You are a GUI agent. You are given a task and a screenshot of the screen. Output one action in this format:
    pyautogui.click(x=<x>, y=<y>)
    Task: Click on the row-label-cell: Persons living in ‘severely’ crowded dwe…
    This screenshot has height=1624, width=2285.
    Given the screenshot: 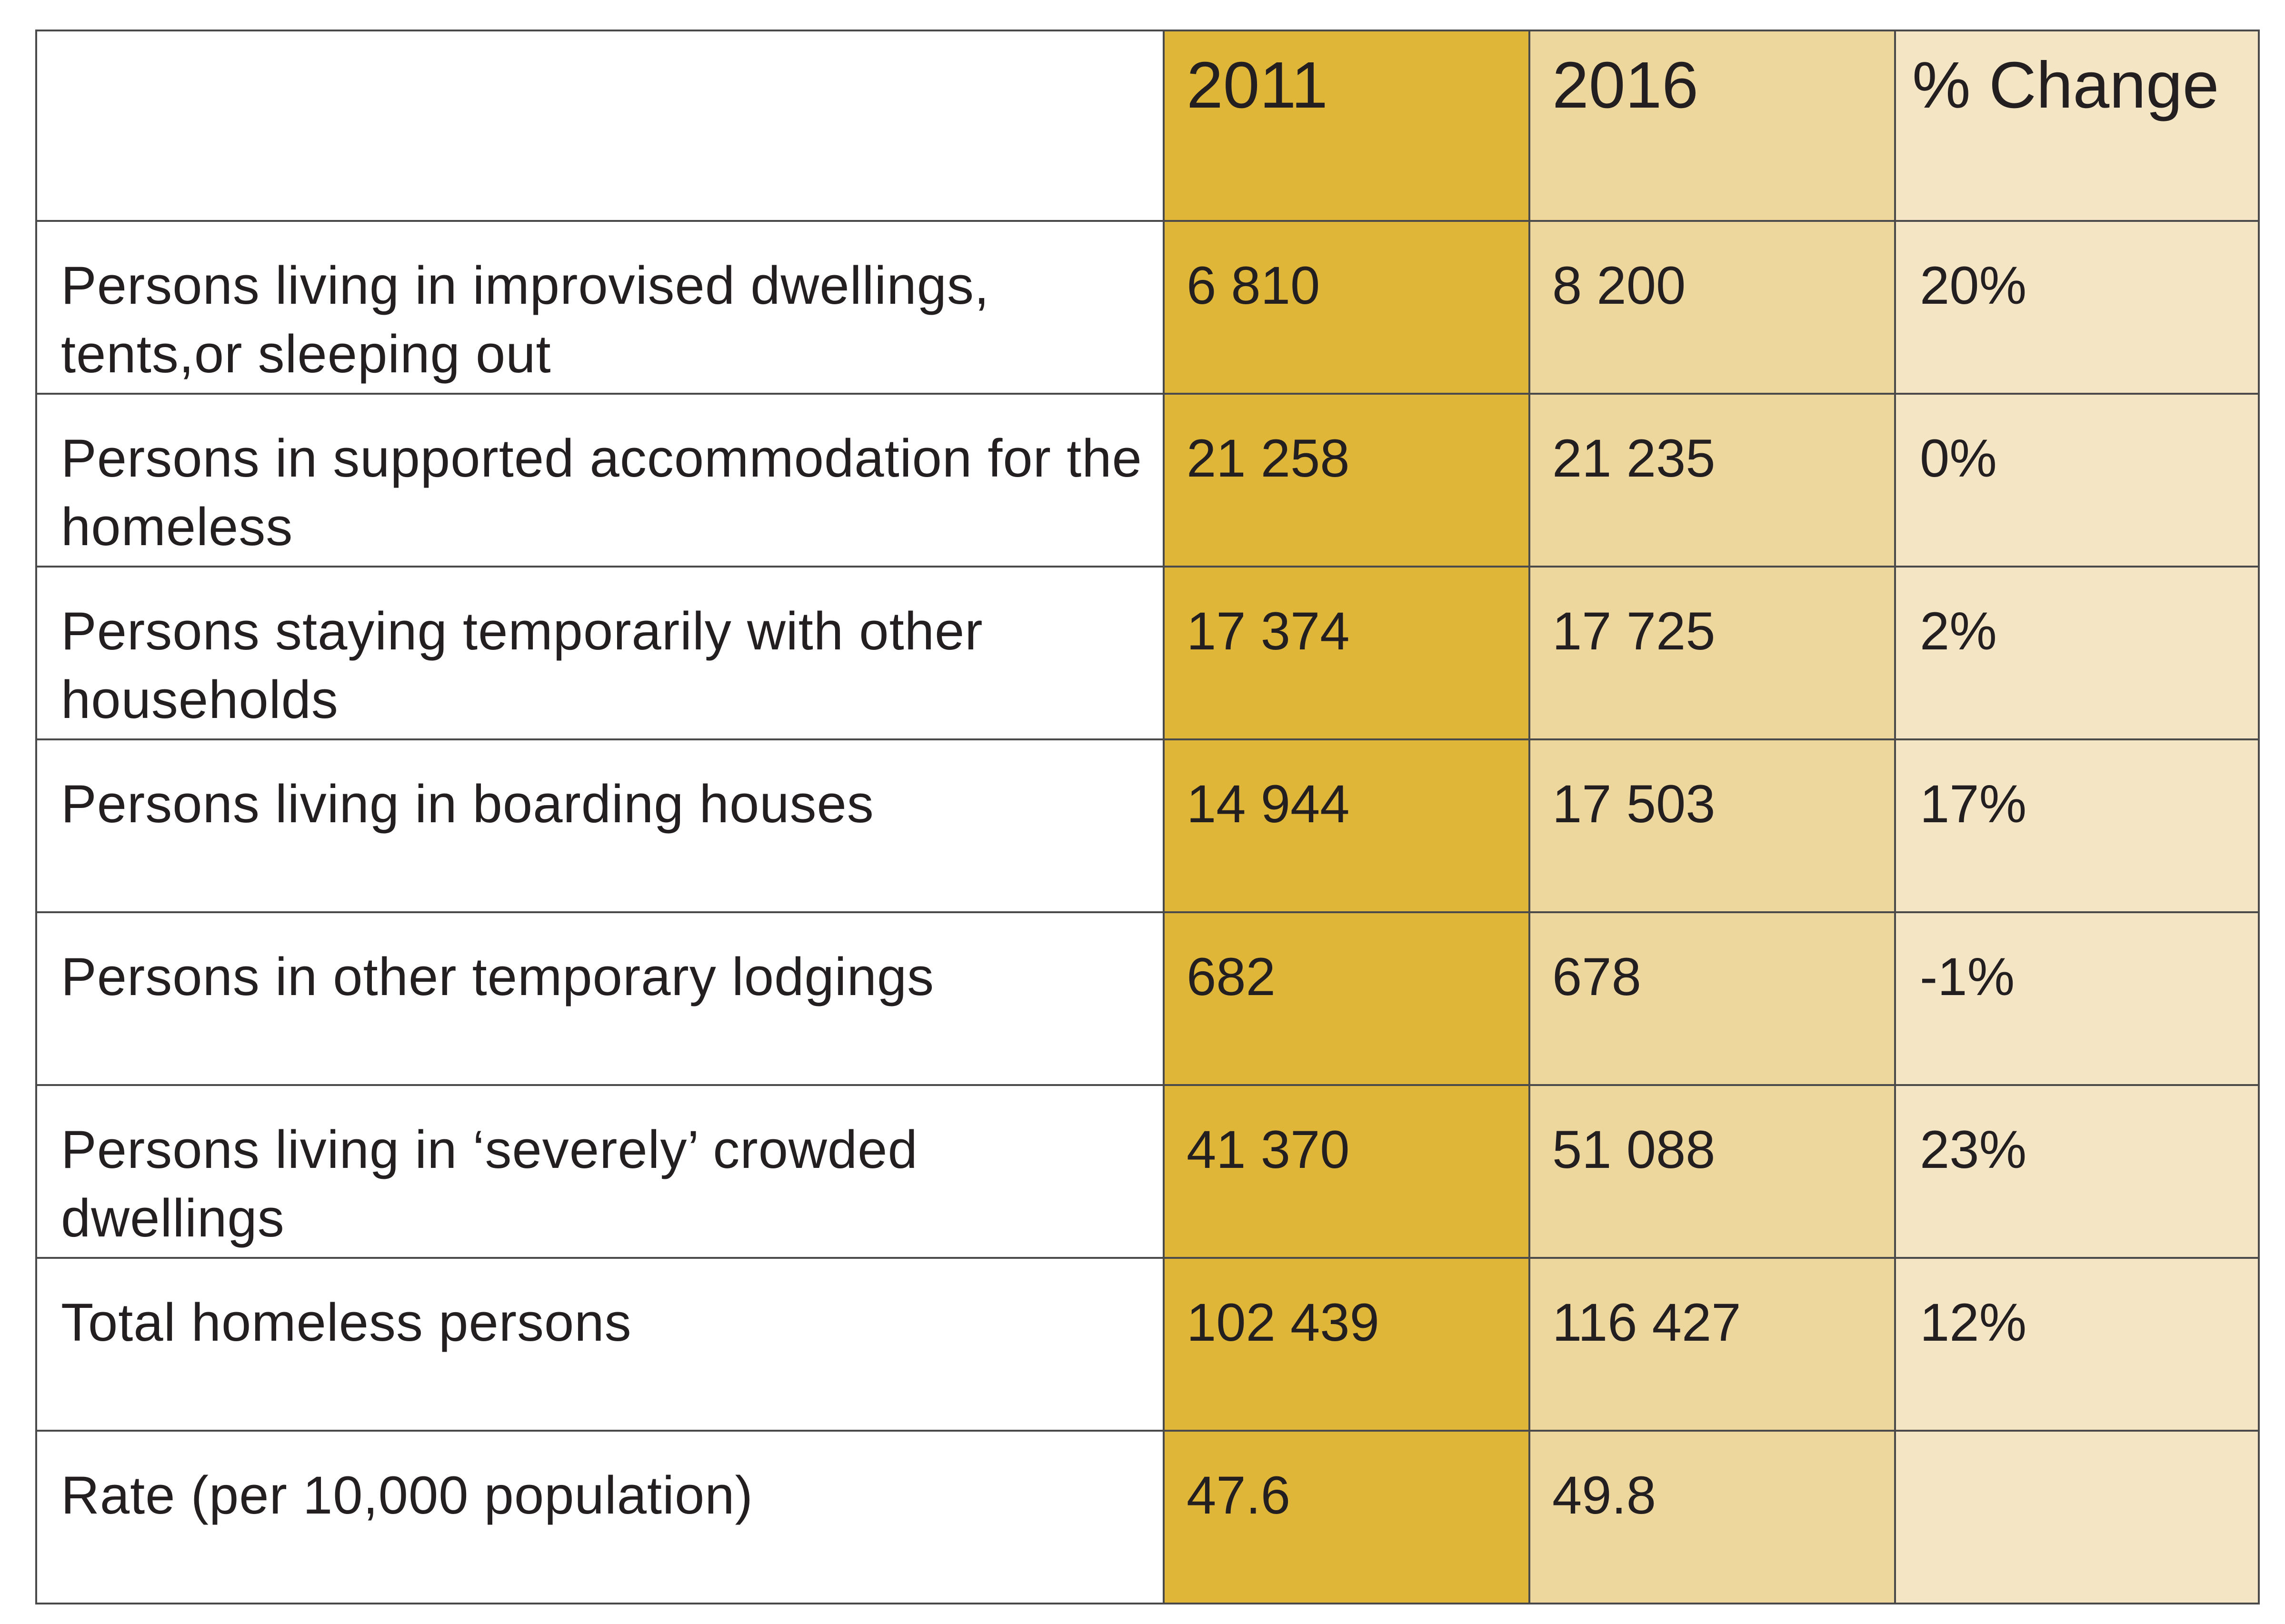 What is the action you would take?
    pyautogui.click(x=600, y=1171)
    